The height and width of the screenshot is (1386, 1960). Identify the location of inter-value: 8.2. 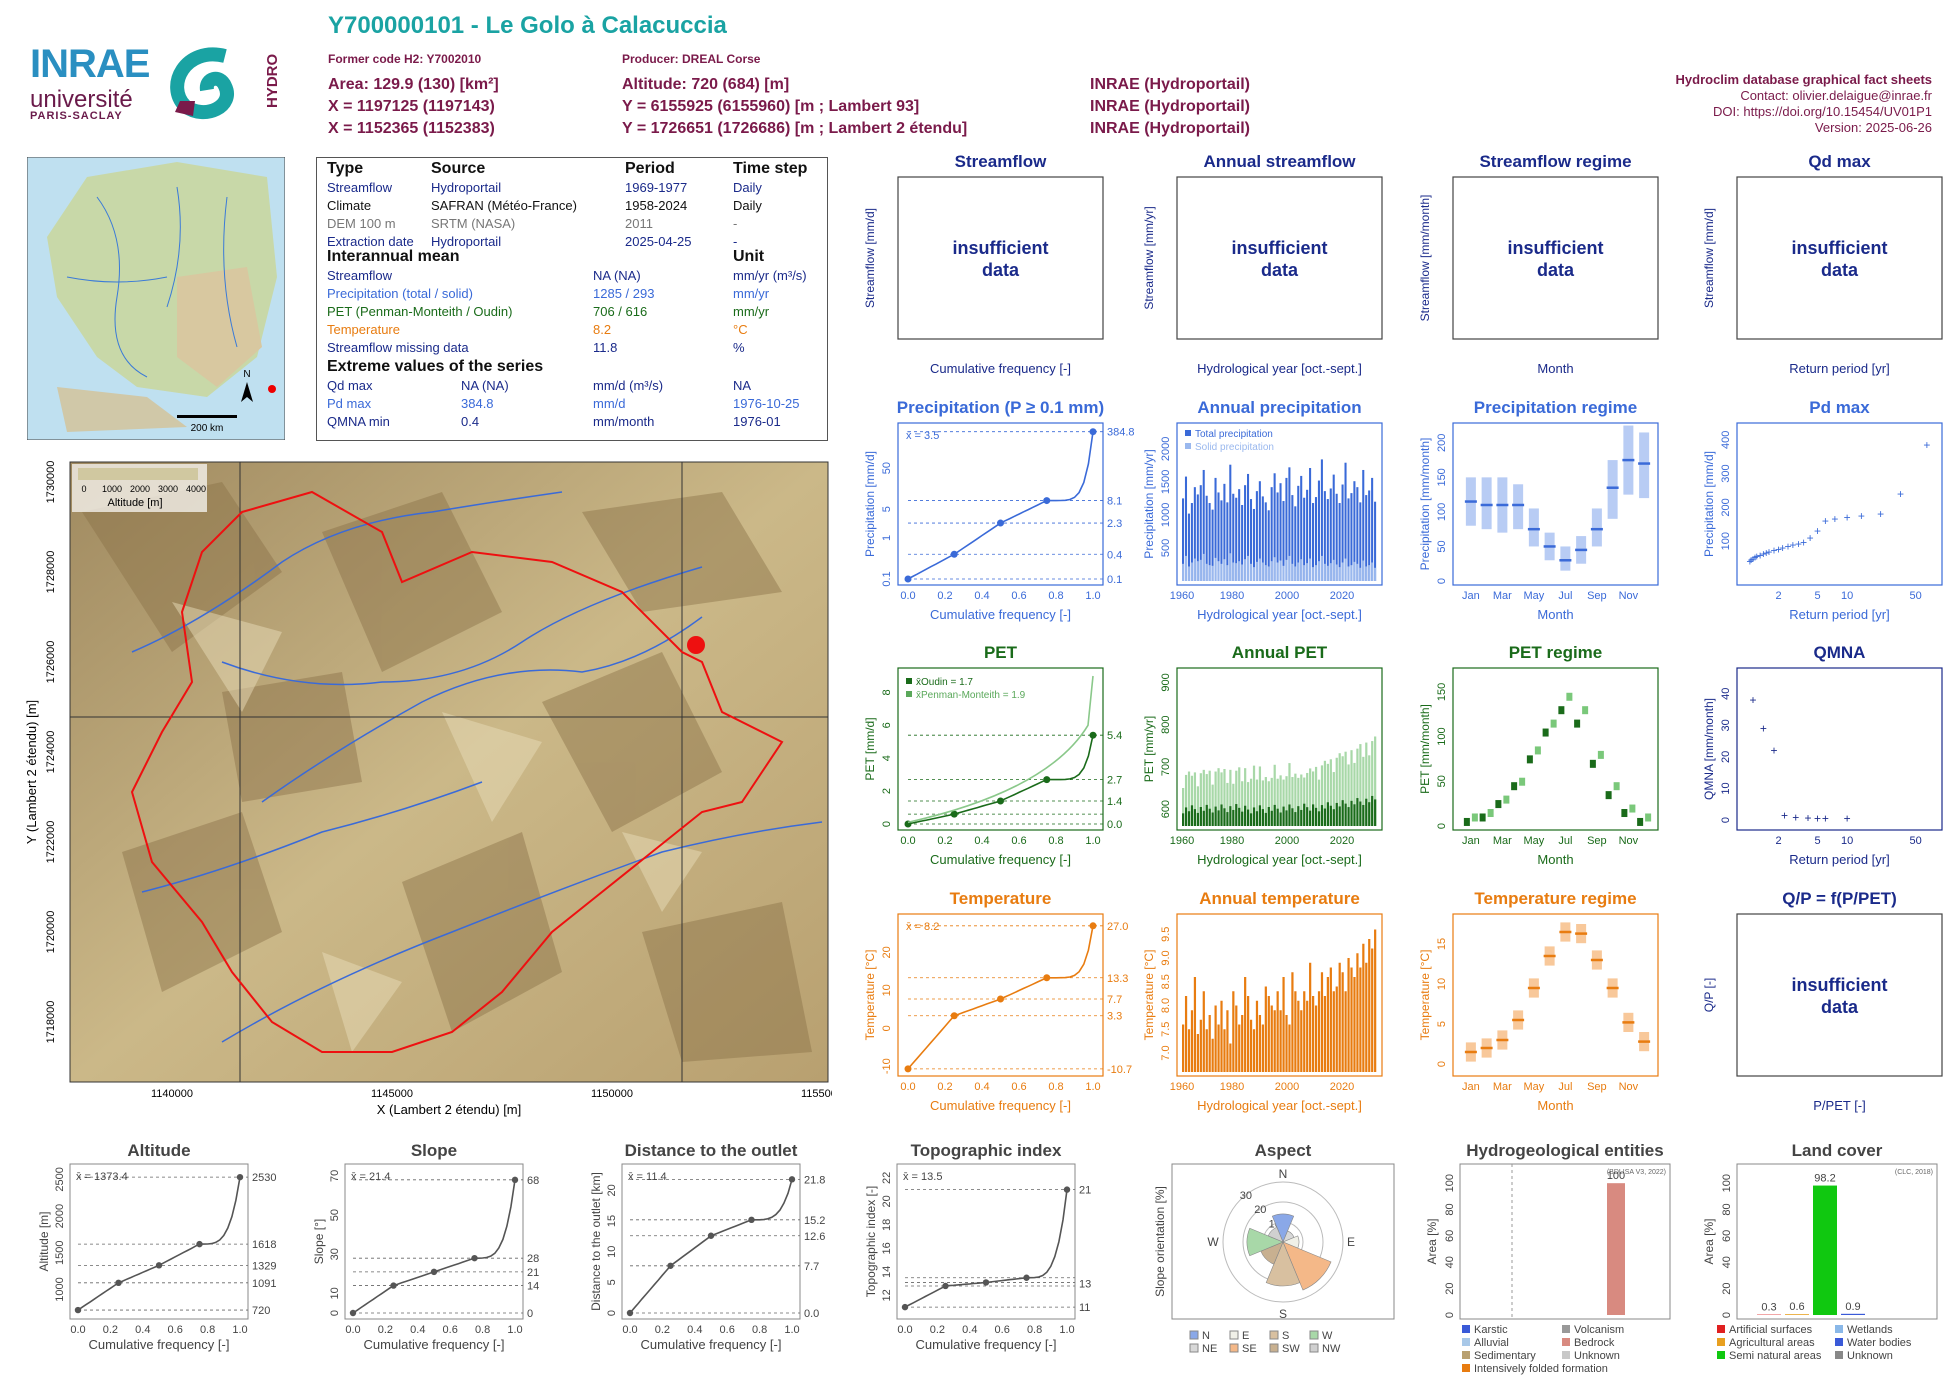
(602, 329).